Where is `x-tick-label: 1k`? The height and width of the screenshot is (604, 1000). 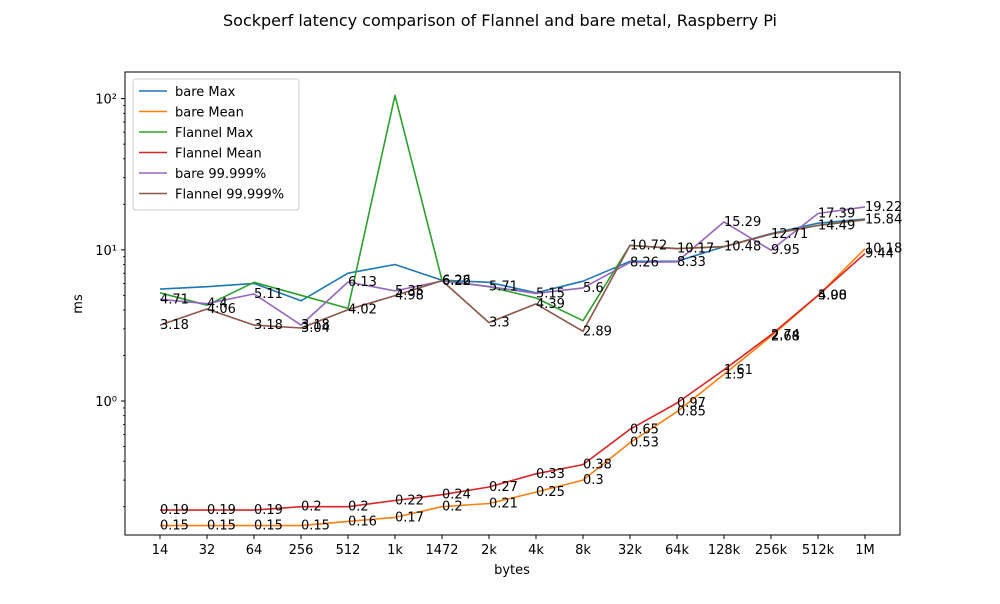 x-tick-label: 1k is located at coordinates (395, 550).